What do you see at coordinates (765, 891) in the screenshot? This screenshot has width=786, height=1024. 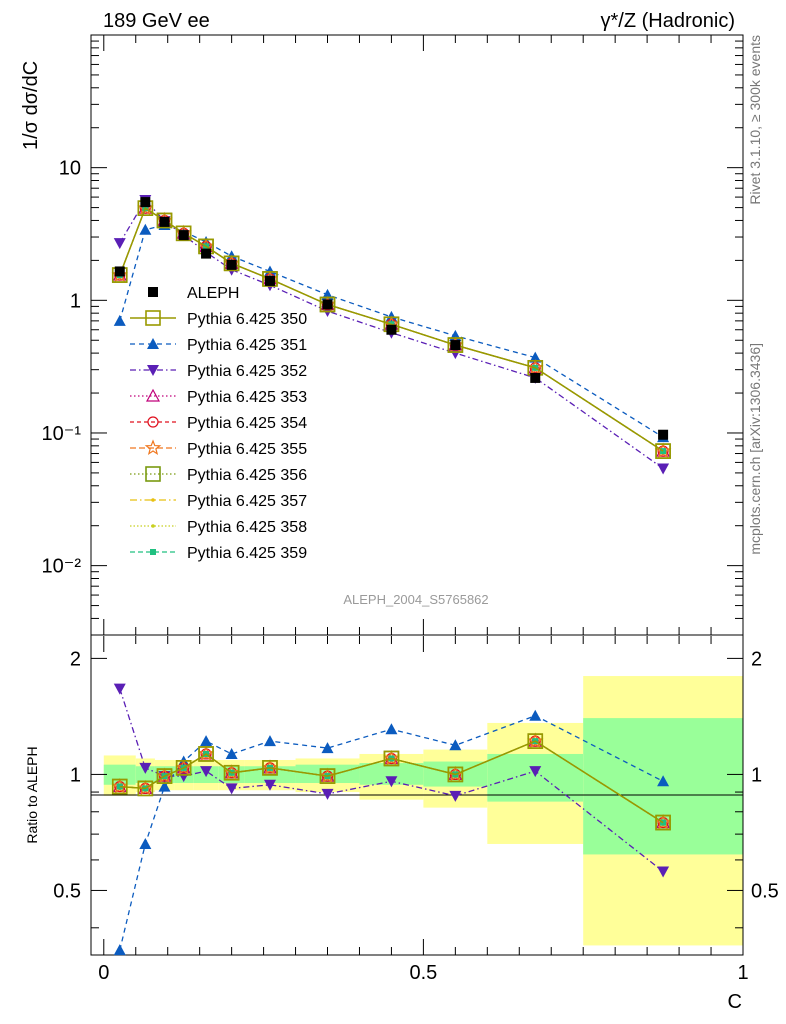 I see `y-tick-label-right: 0.5` at bounding box center [765, 891].